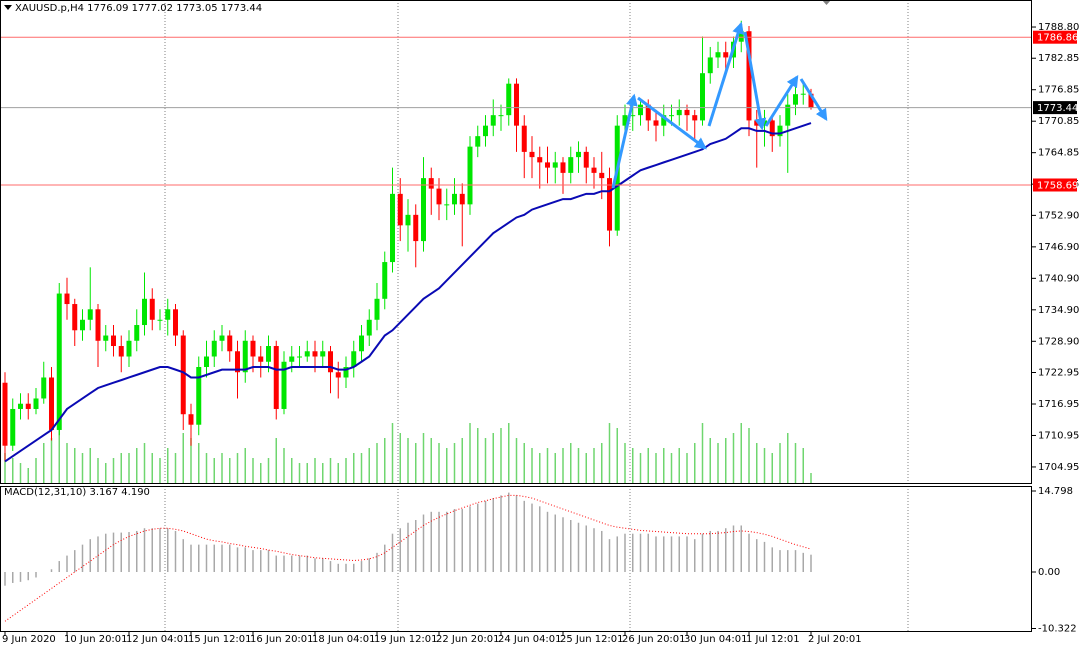 The image size is (1080, 648). What do you see at coordinates (826, 2) in the screenshot?
I see `shift-marker` at bounding box center [826, 2].